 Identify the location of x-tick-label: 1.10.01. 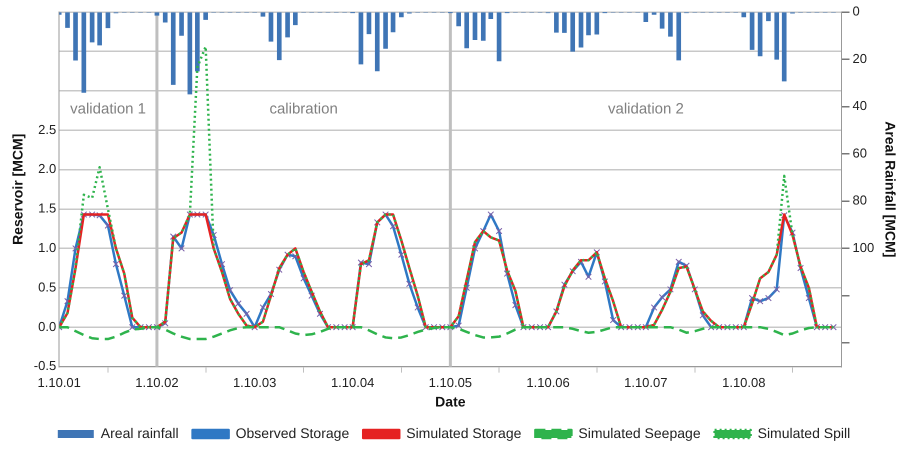
(59, 382).